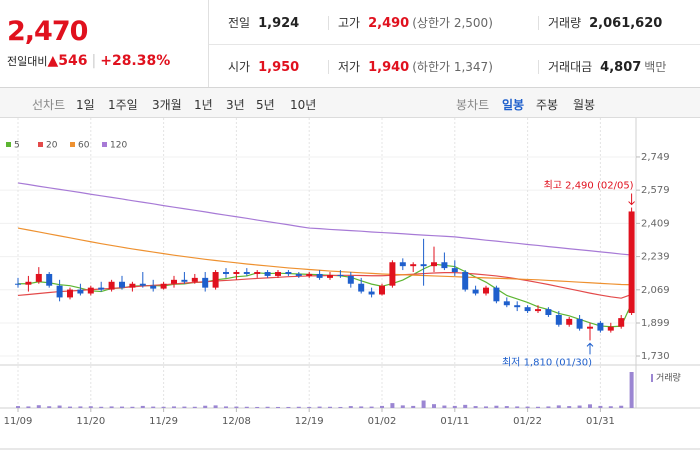 The width and height of the screenshot is (700, 450). I want to click on period-button: 3개월, so click(167, 105).